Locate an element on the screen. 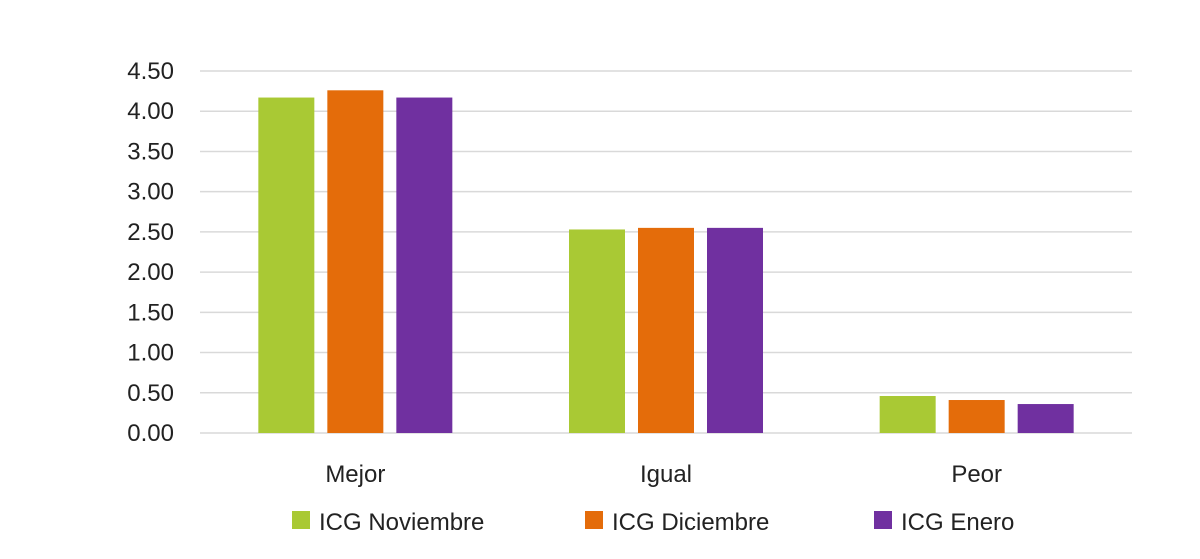 This screenshot has height=559, width=1200. bar-mejor-icg-diciembre is located at coordinates (355, 261).